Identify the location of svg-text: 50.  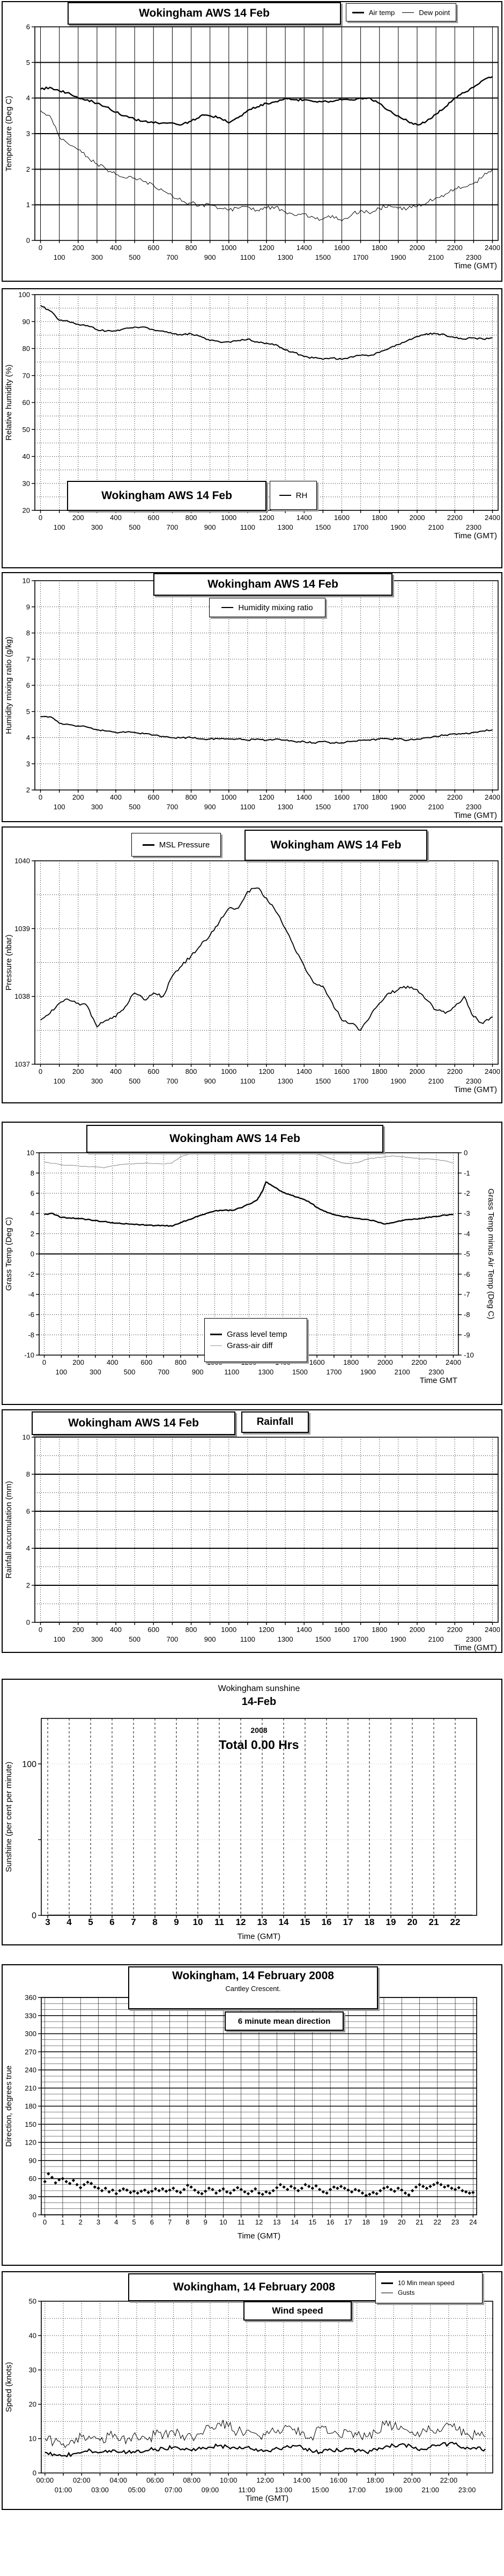
(26, 430).